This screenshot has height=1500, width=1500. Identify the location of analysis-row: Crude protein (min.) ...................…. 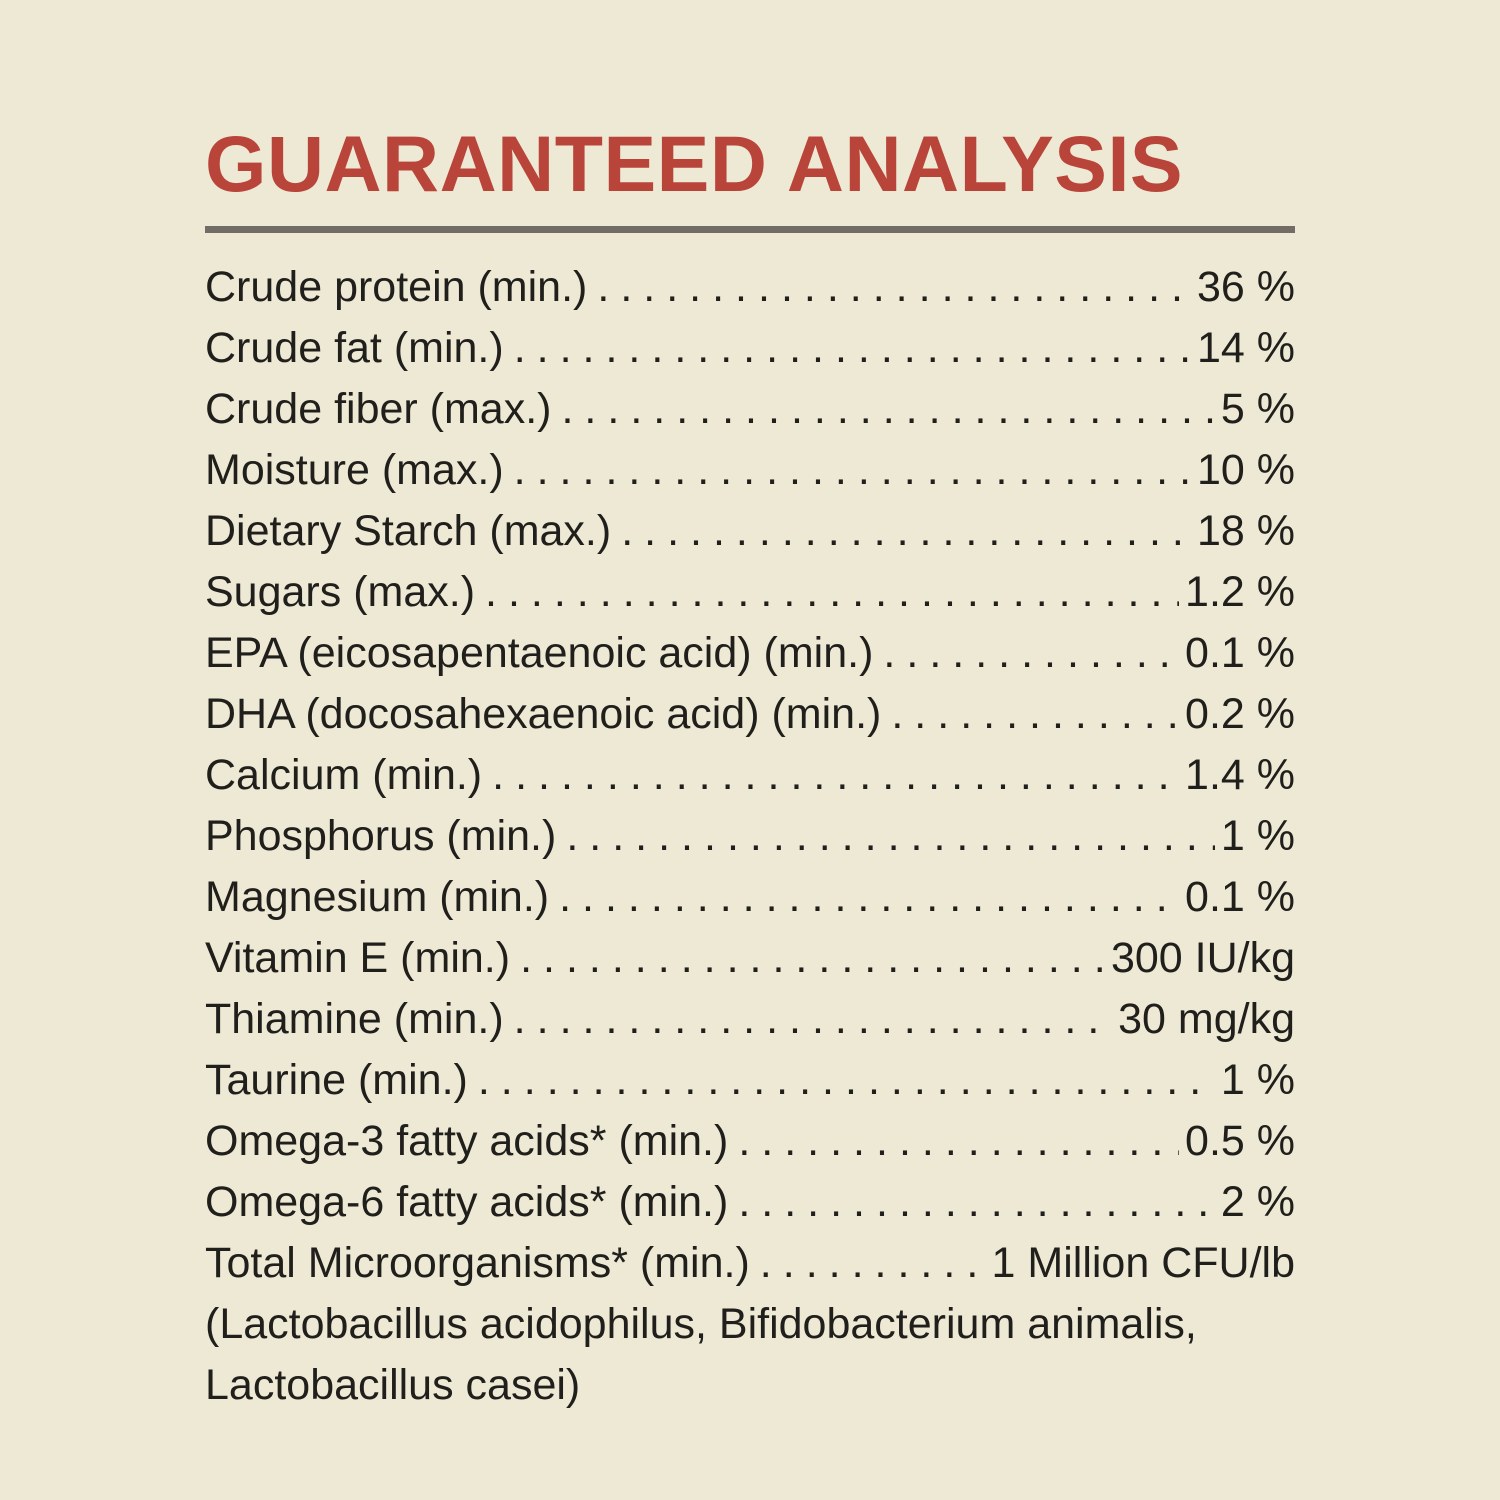
(750, 287).